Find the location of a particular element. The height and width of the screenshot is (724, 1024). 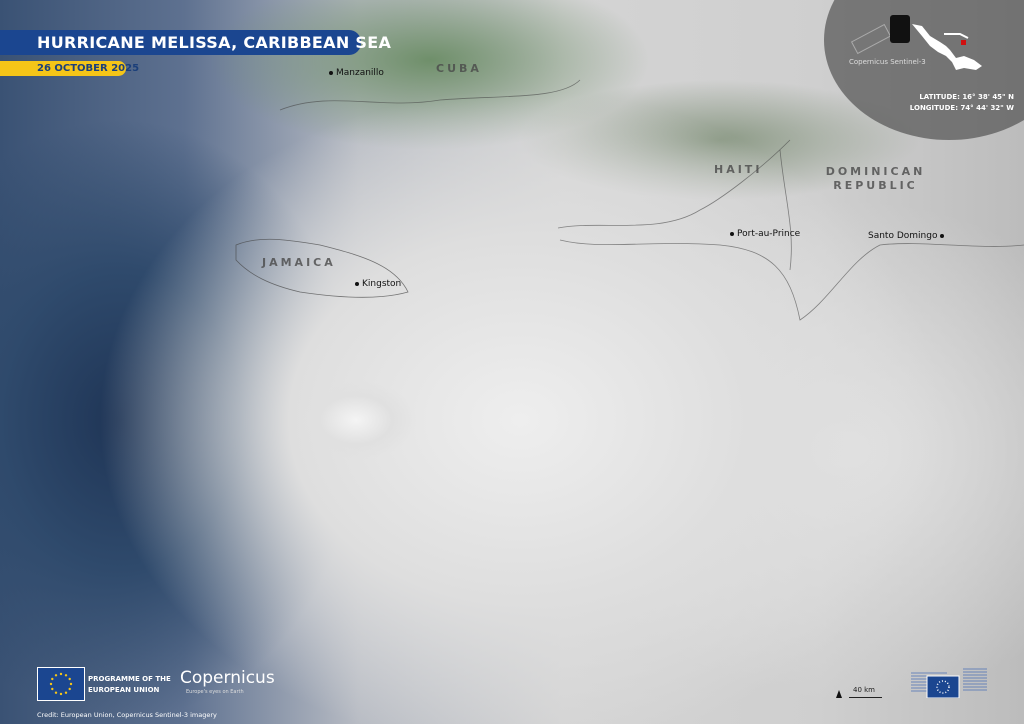

eu-flag-logo is located at coordinates (61, 684).